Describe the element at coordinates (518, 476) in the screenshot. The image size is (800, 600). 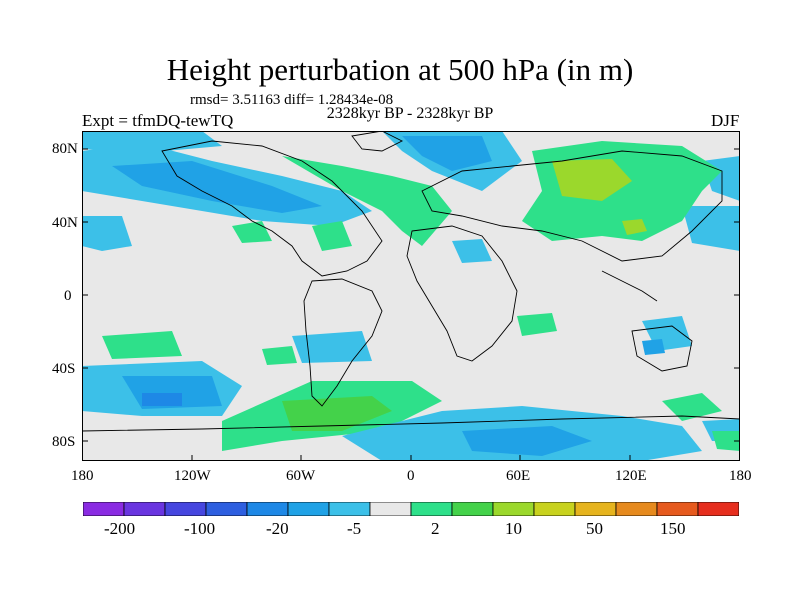
I see `lon-label-60e: 60E` at that location.